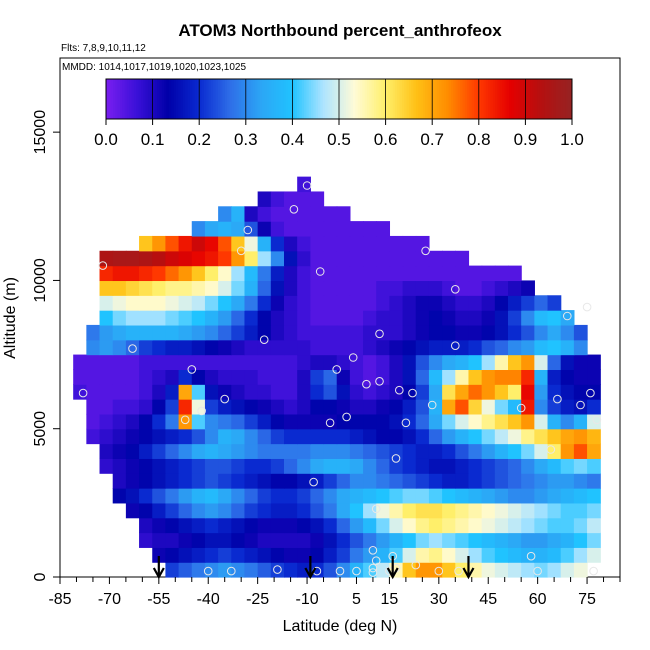 The height and width of the screenshot is (650, 650). I want to click on colorbar-tick-label: 0.3, so click(246, 139).